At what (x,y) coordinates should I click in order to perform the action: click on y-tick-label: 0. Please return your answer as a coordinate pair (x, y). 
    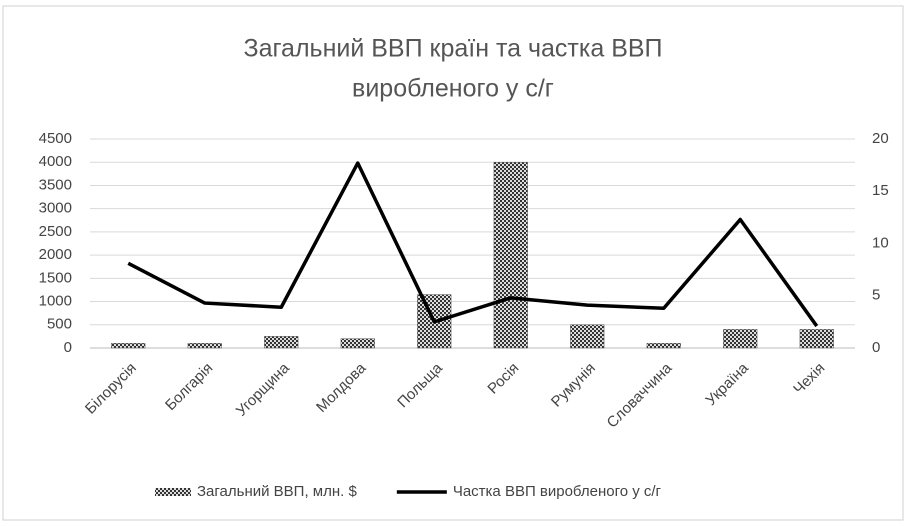
    Looking at the image, I should click on (68, 347).